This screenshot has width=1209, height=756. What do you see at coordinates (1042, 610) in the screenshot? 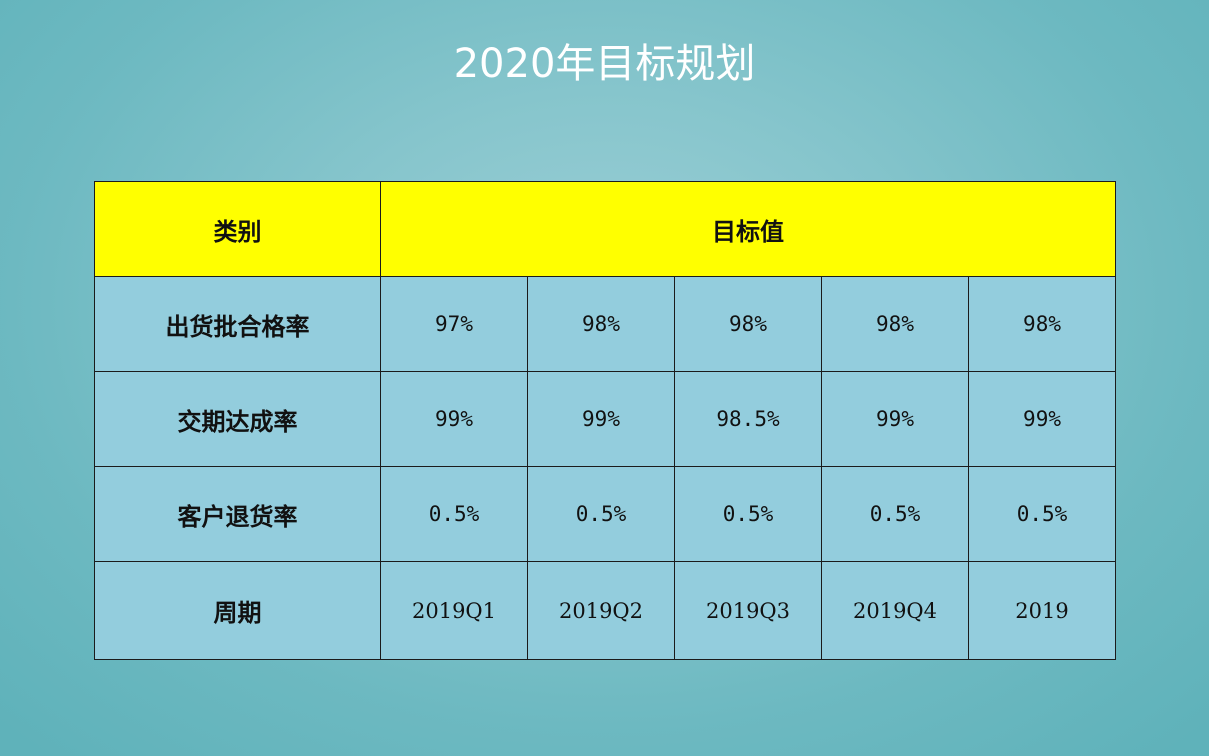
I see `period-cell: 2019` at bounding box center [1042, 610].